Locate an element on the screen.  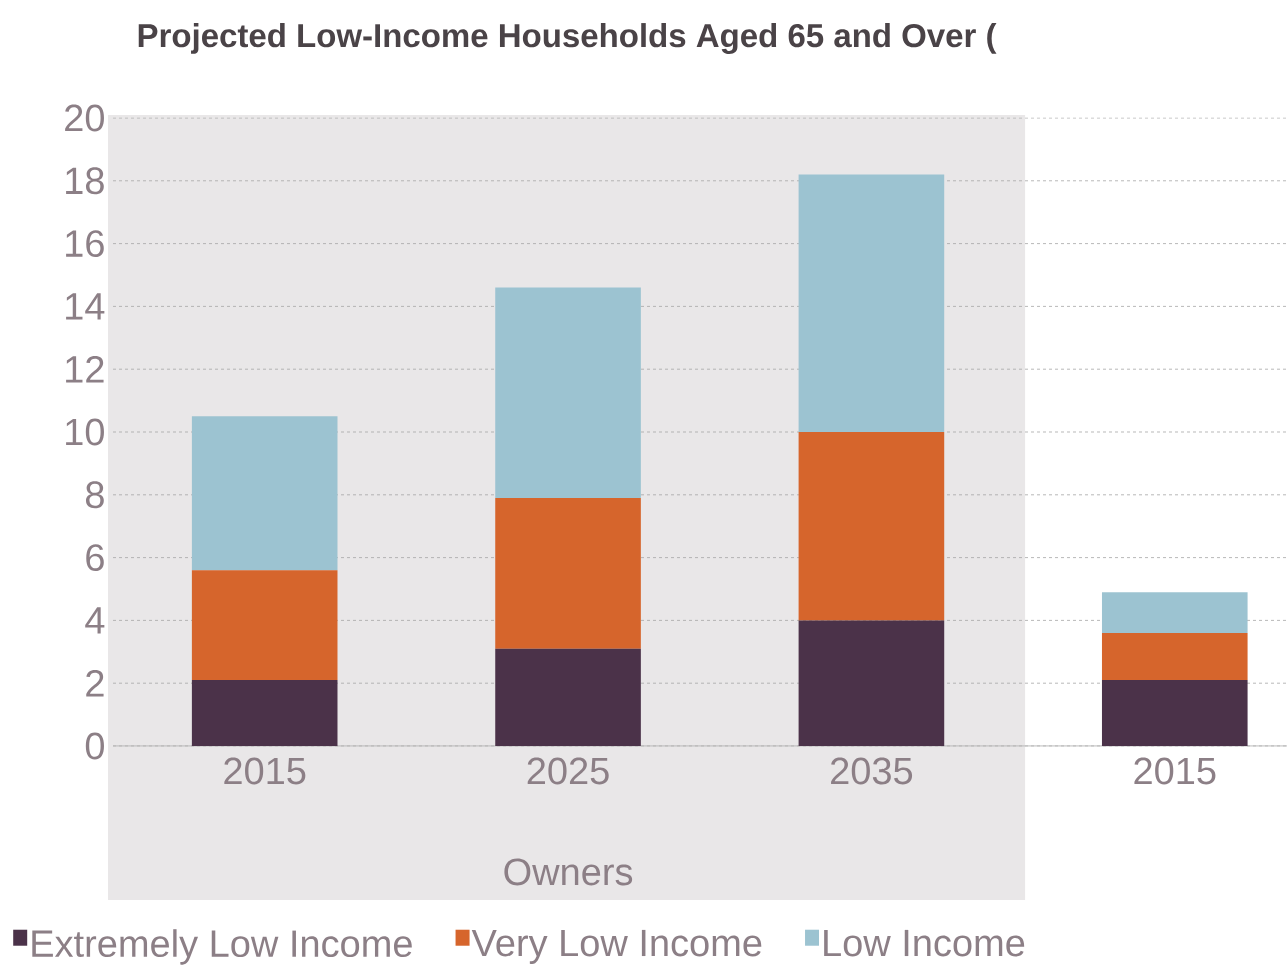
y-tick-label: 16 is located at coordinates (85, 244).